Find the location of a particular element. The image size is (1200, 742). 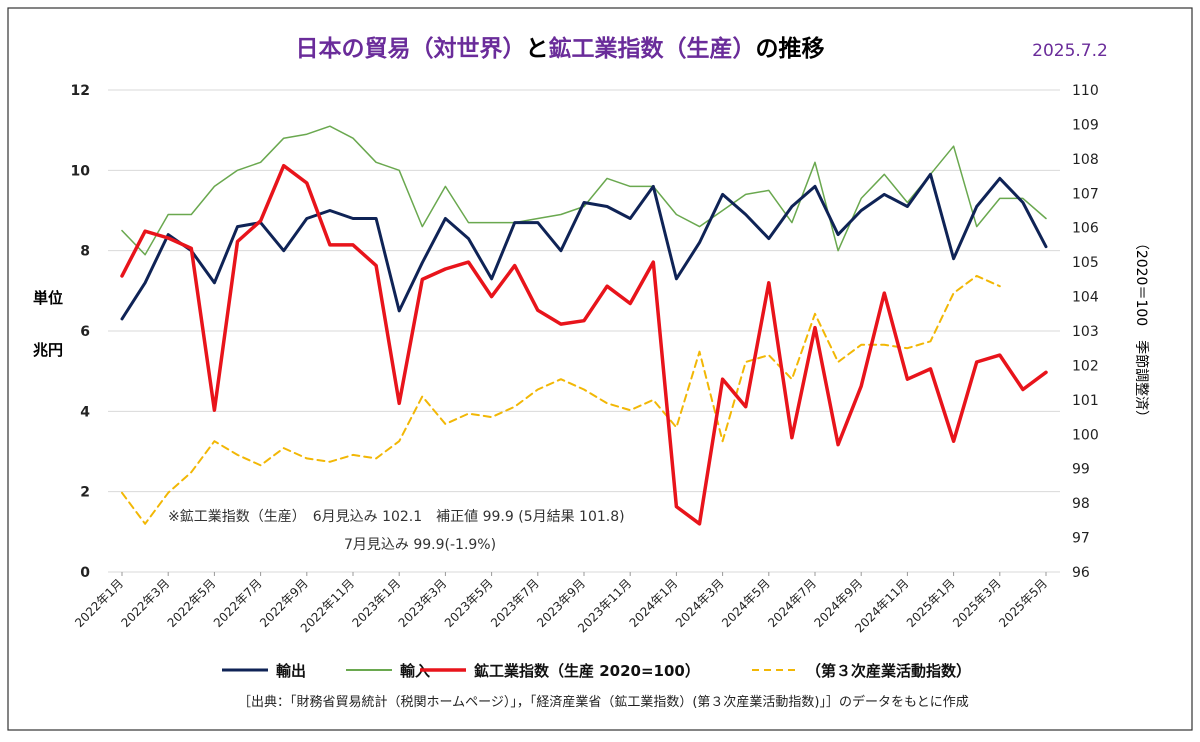

right-tick-label: 96 is located at coordinates (1081, 573).